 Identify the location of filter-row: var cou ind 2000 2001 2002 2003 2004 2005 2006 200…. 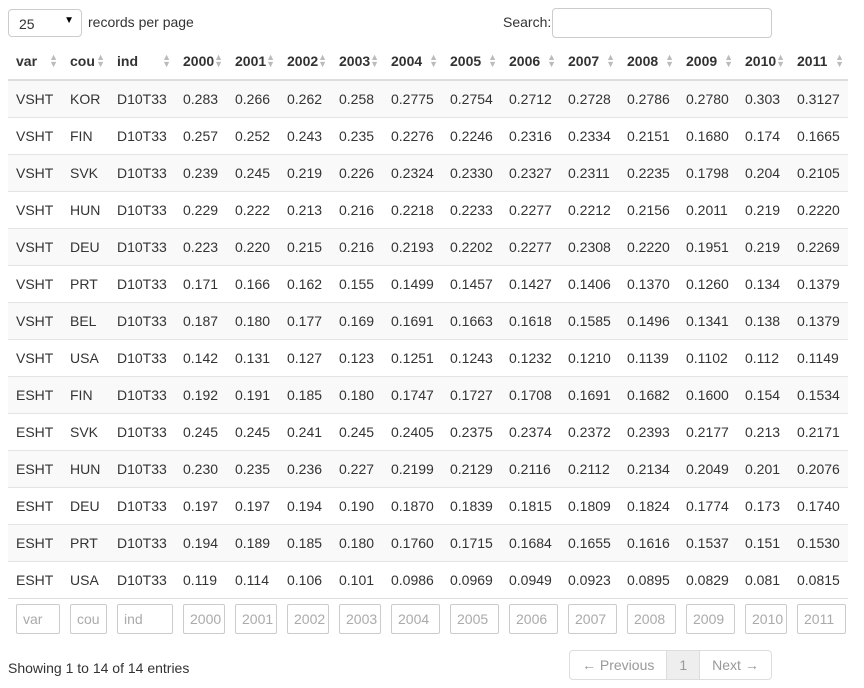
(428, 618).